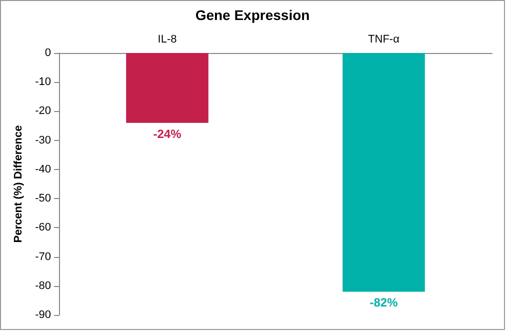 This screenshot has height=332, width=507. What do you see at coordinates (18, 184) in the screenshot?
I see `y-axis-title: Percent (%) Difference` at bounding box center [18, 184].